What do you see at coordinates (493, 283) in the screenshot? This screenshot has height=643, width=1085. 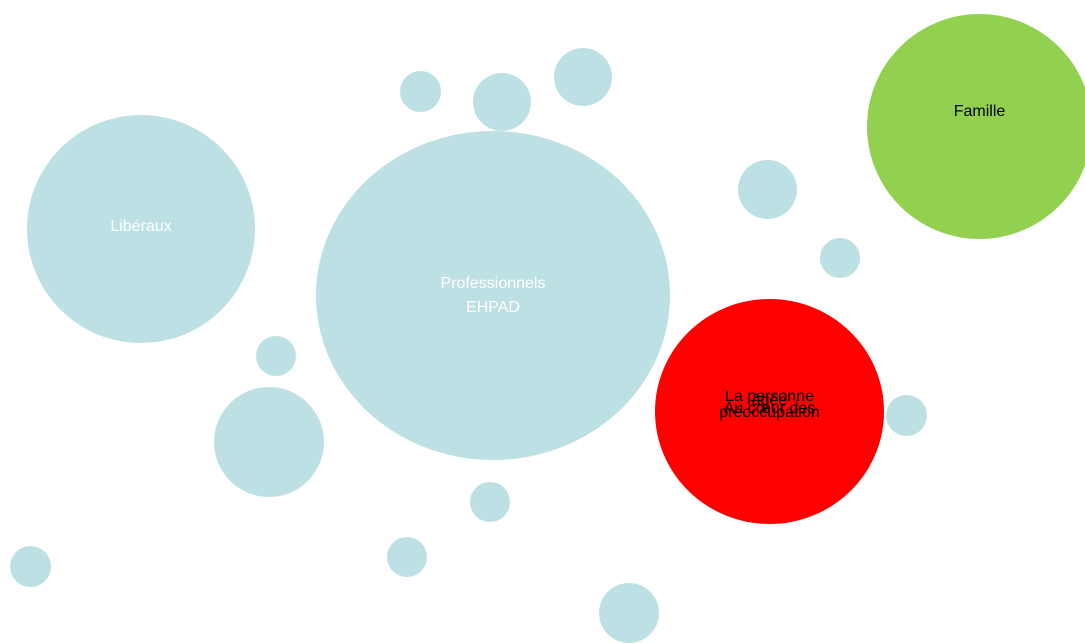 I see `professionnels-label: Professionnels` at bounding box center [493, 283].